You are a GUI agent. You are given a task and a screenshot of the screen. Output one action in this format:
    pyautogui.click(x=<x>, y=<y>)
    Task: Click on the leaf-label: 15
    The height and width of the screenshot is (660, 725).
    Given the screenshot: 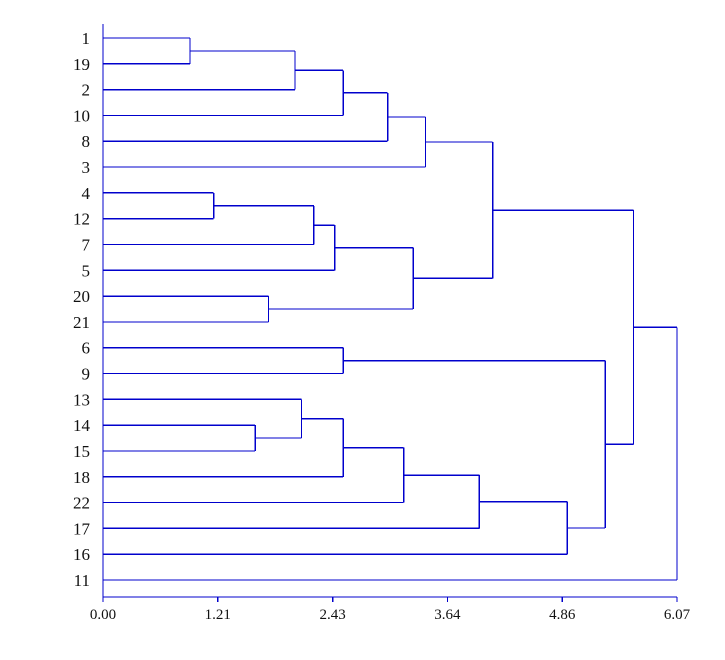 What is the action you would take?
    pyautogui.click(x=81, y=451)
    